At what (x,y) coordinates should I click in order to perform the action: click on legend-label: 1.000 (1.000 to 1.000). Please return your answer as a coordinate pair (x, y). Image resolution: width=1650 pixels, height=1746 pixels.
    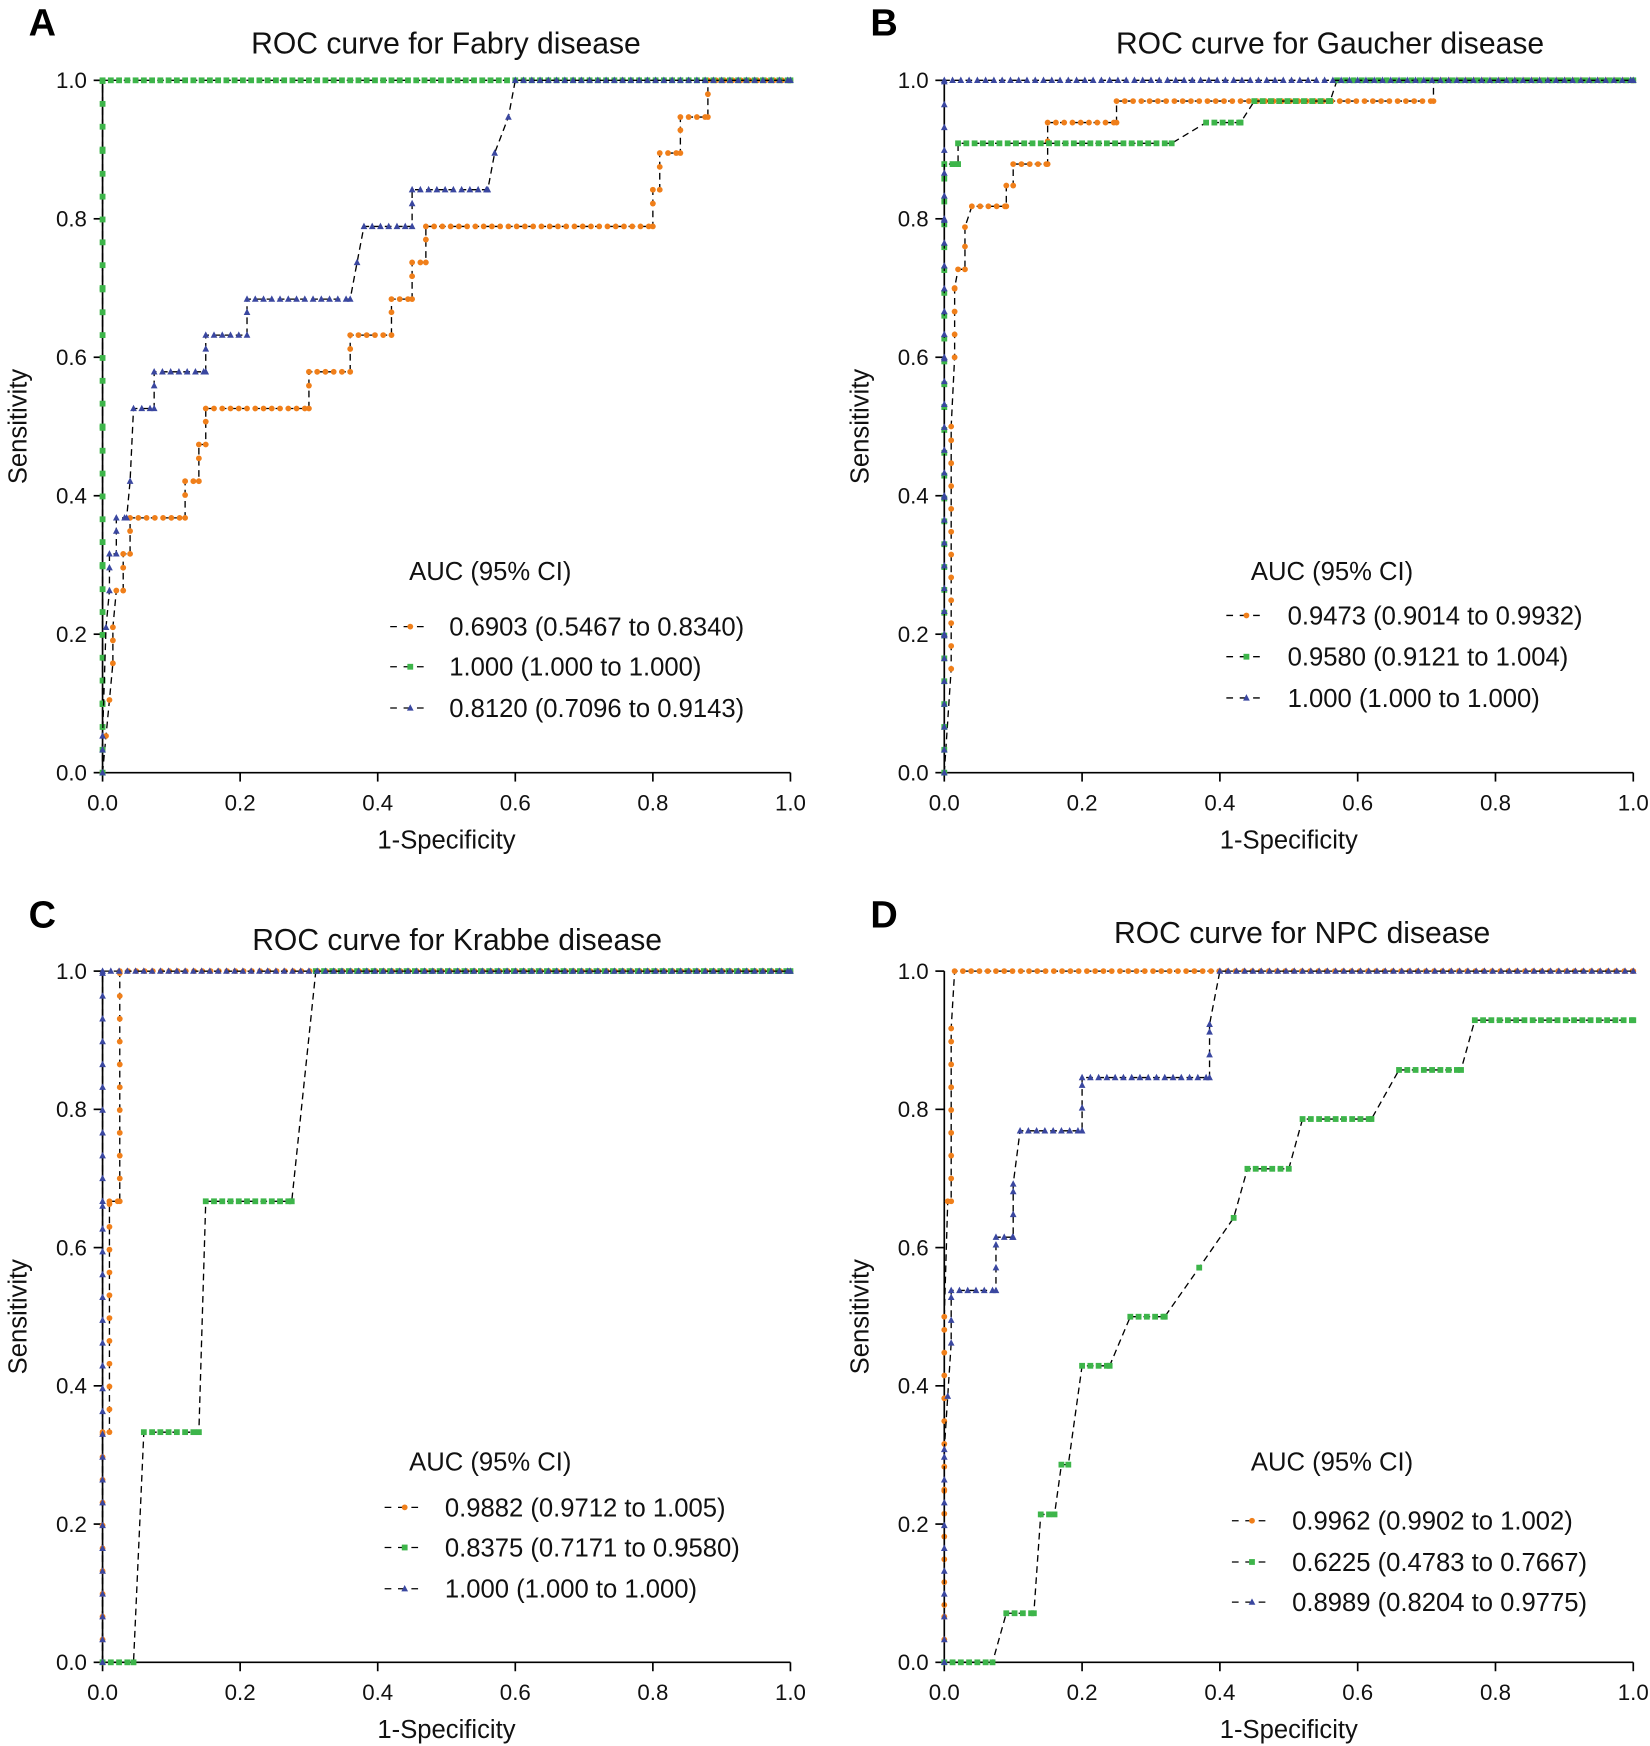
    Looking at the image, I should click on (1414, 699).